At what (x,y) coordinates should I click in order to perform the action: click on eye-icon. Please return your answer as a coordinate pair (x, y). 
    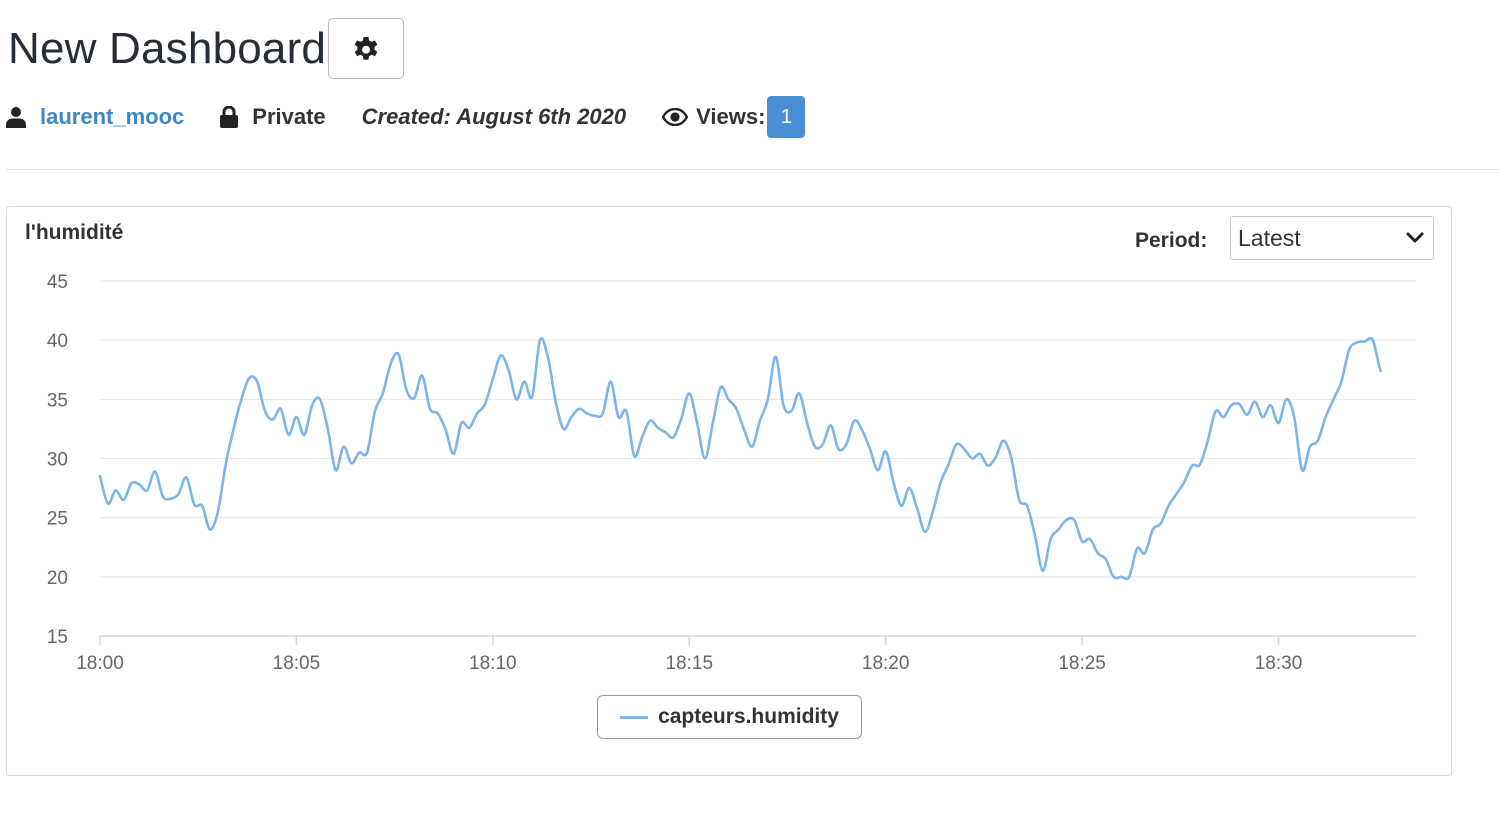
    Looking at the image, I should click on (675, 117).